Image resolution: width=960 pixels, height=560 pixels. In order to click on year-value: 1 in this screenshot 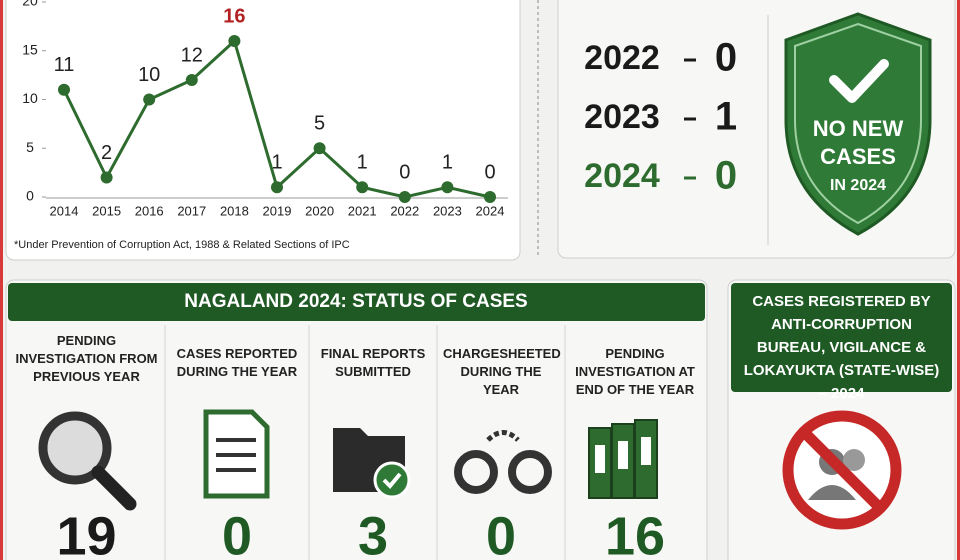, I will do `click(726, 117)`.